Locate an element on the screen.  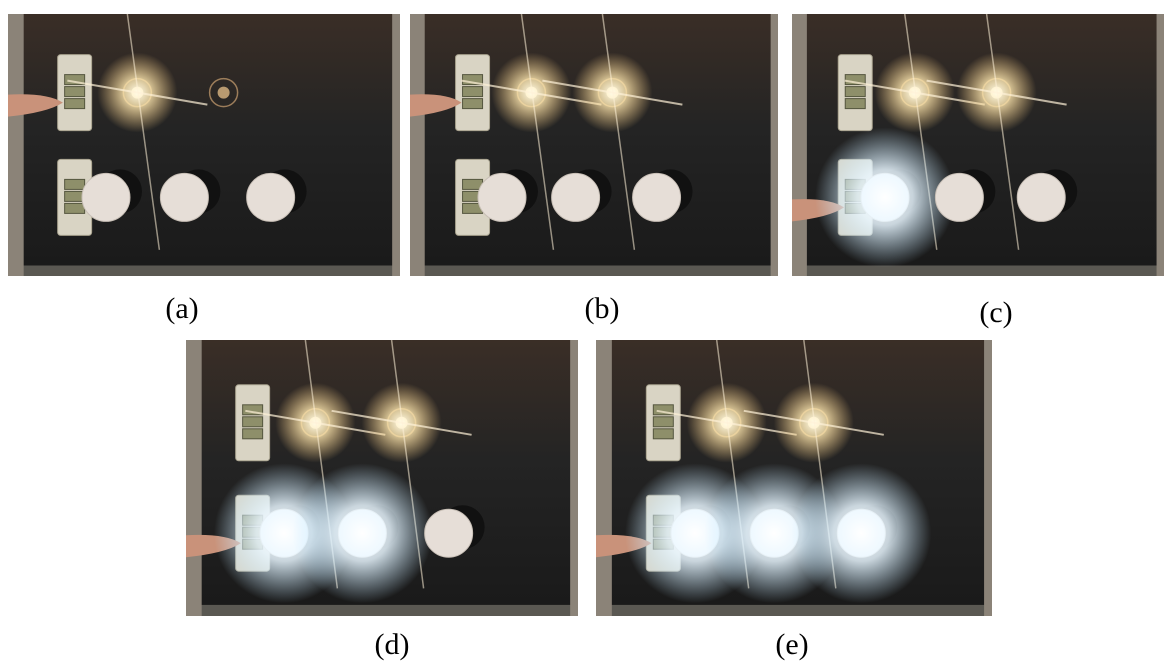
panel-label-c: (c) is located at coordinates (996, 312).